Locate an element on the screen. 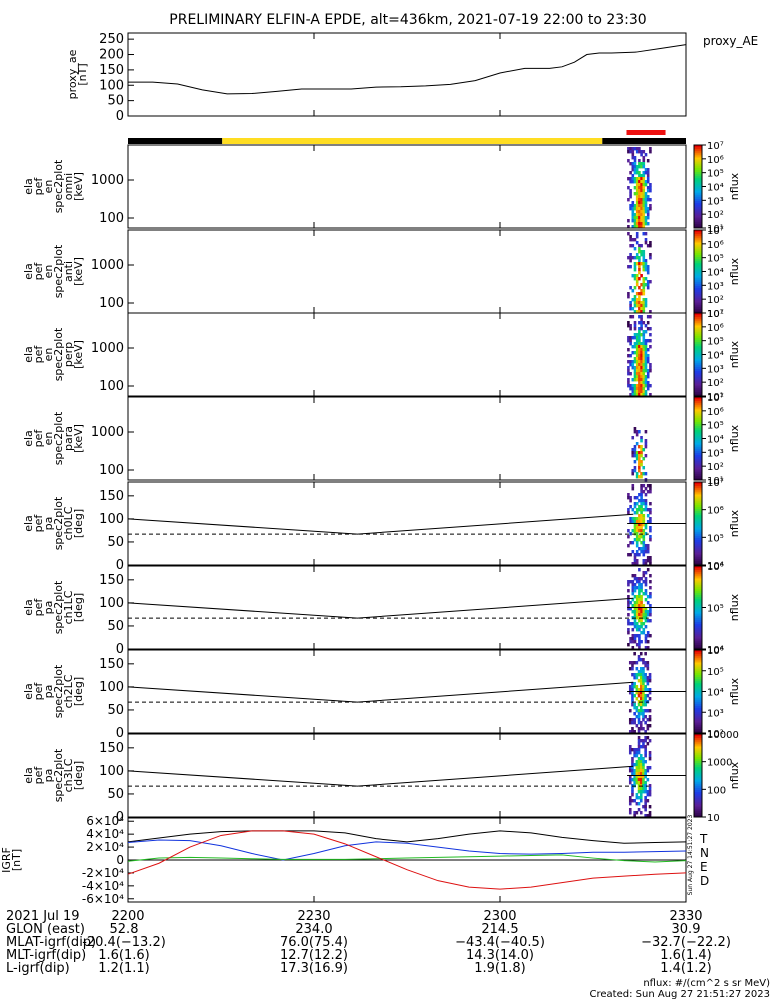  y-axis-label-line: proxy_ae is located at coordinates (72, 74).